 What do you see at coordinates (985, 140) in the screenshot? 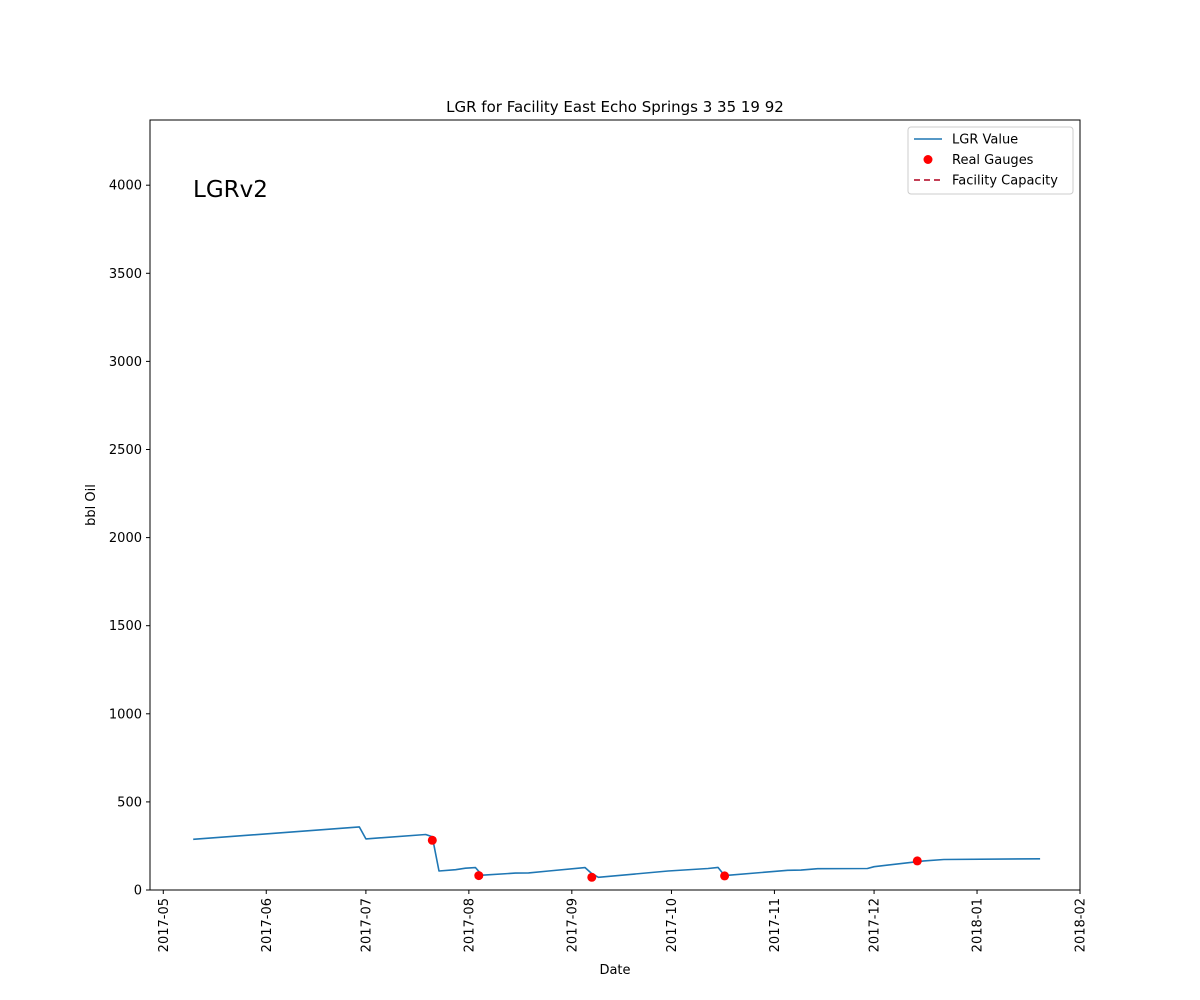
I see `legend-label: LGR Value` at bounding box center [985, 140].